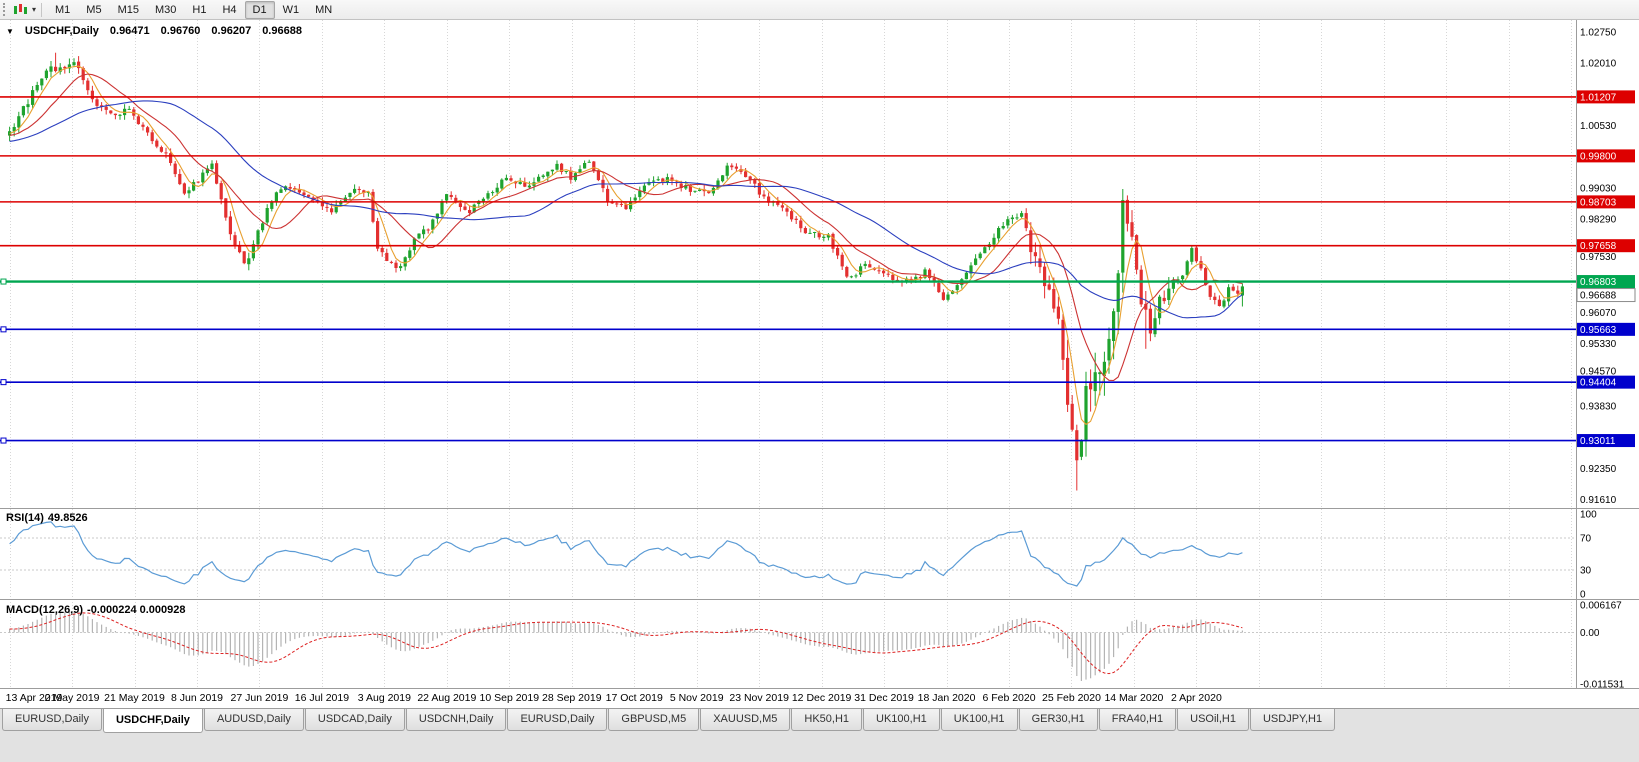 The height and width of the screenshot is (762, 1639). Describe the element at coordinates (1583, 595) in the screenshot. I see `rsi-axis-tick: 0` at that location.